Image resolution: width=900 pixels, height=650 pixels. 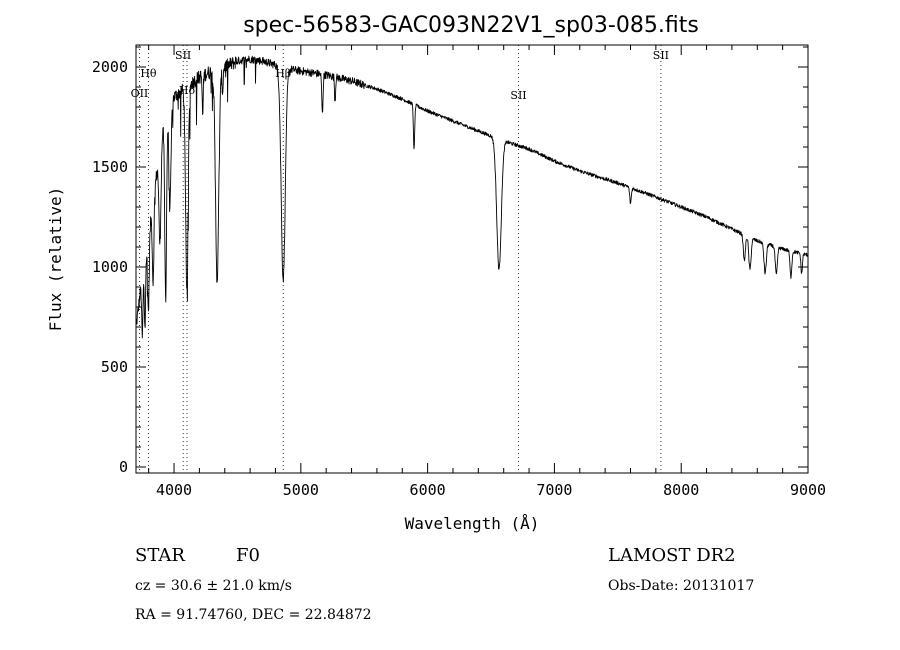 What do you see at coordinates (123, 467) in the screenshot?
I see `y-tick-label: 0` at bounding box center [123, 467].